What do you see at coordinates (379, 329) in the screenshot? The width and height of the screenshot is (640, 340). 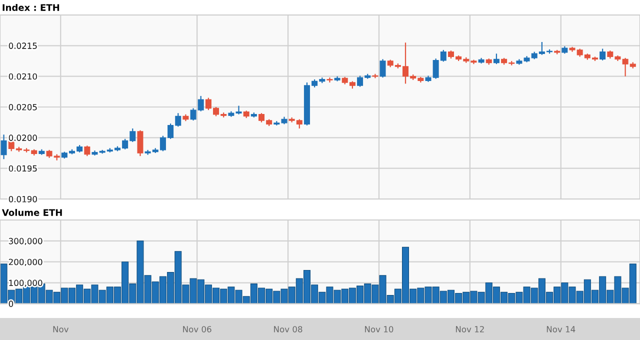 I see `x-tick-label: Nov 10` at bounding box center [379, 329].